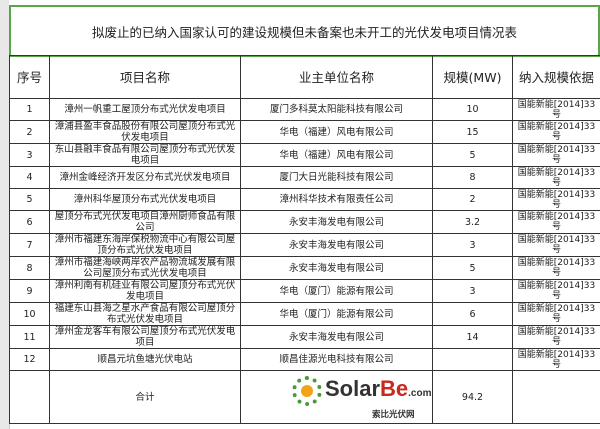 The image size is (600, 429). What do you see at coordinates (336, 359) in the screenshot?
I see `cell-owner: 顺昌佳源光电科技有限公司` at bounding box center [336, 359].